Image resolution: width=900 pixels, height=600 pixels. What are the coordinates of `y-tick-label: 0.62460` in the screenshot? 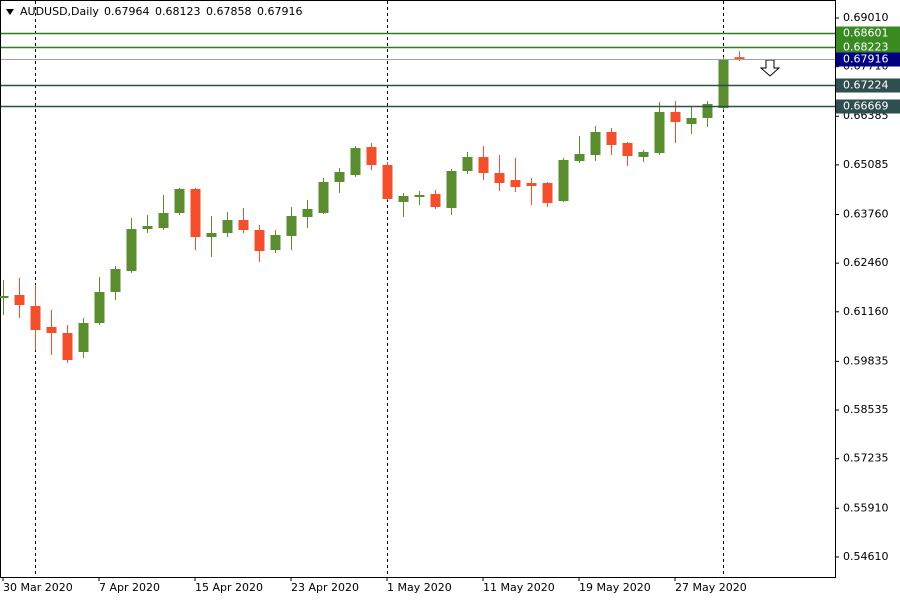 It's located at (866, 262).